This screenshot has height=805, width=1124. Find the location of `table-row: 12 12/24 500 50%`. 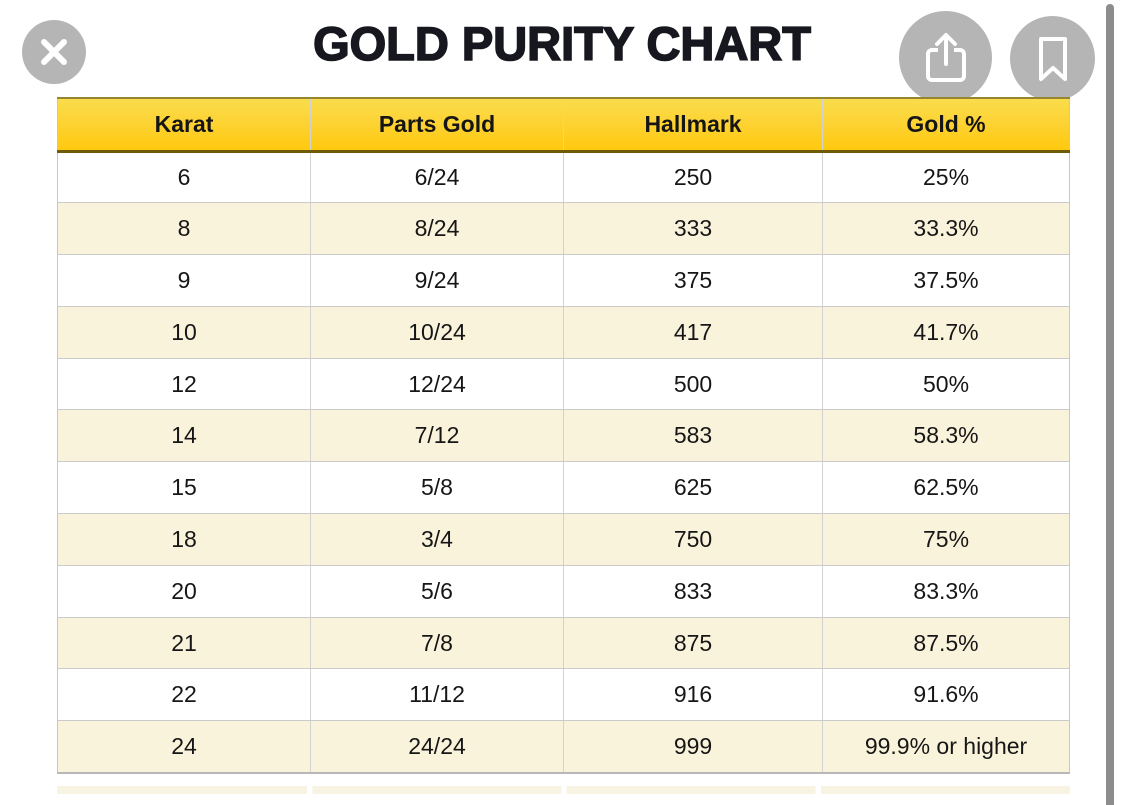

table-row: 12 12/24 500 50% is located at coordinates (563, 384).